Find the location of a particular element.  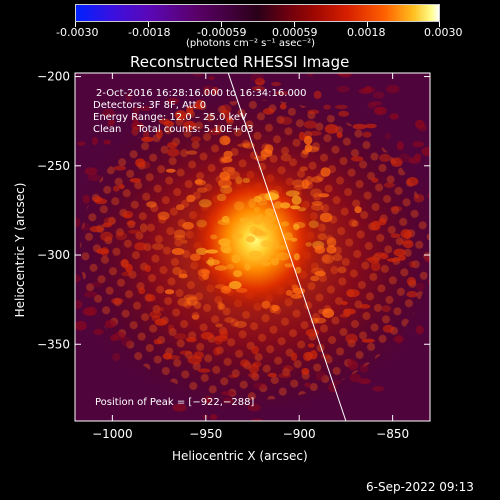

chart-title: Reconstructed RHESSI Image is located at coordinates (240, 62).